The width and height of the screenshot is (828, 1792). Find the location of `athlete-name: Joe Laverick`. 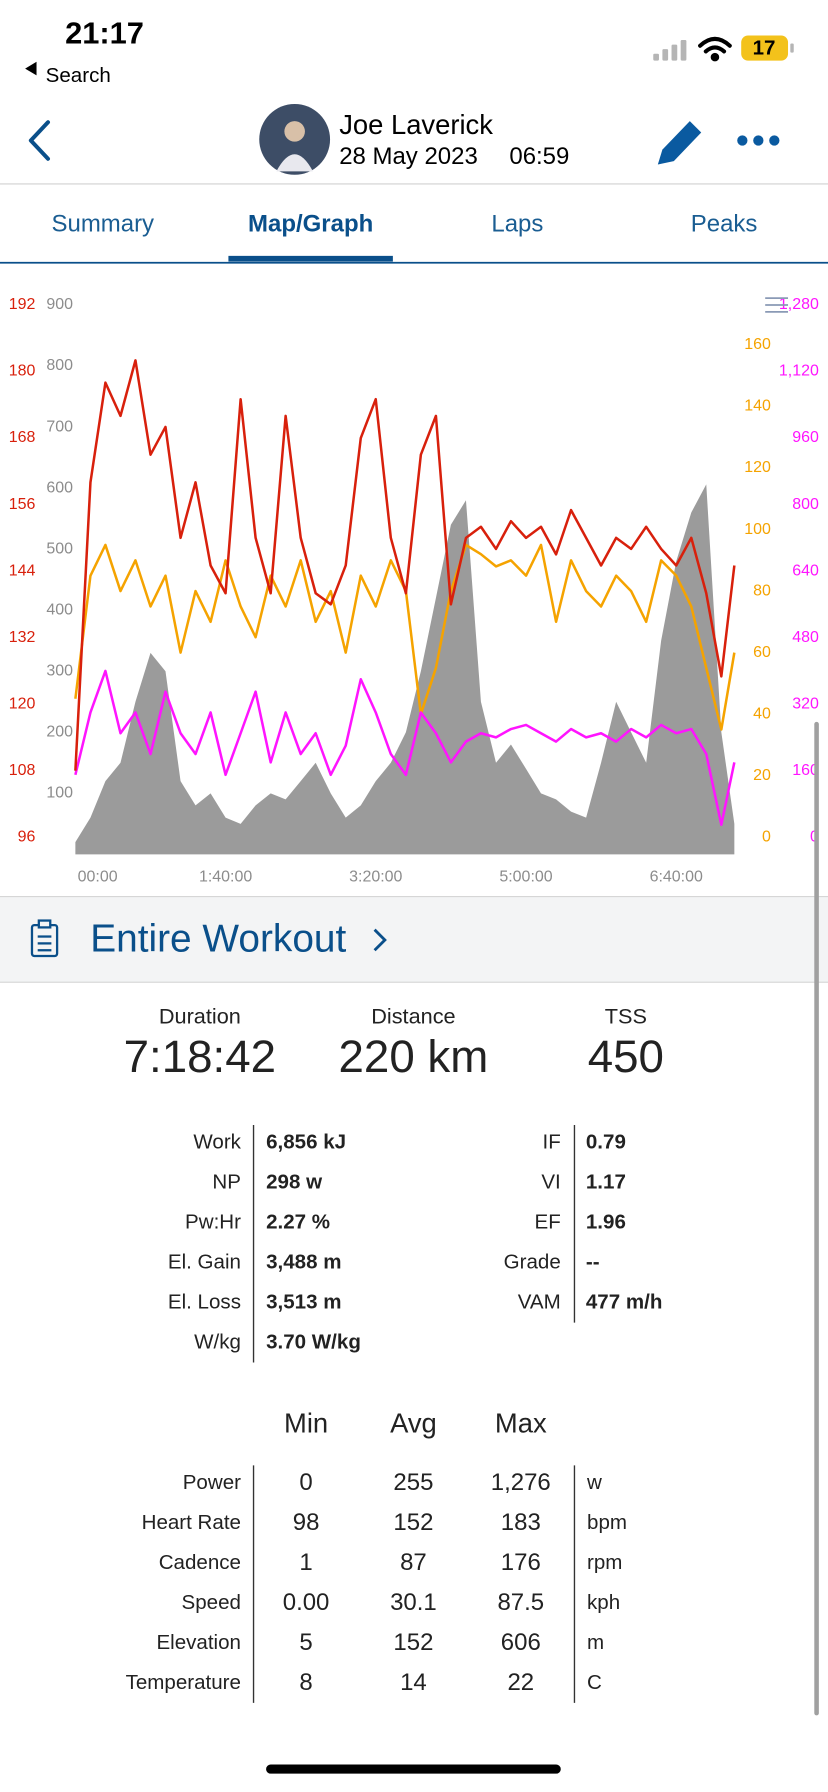

athlete-name: Joe Laverick is located at coordinates (416, 124).